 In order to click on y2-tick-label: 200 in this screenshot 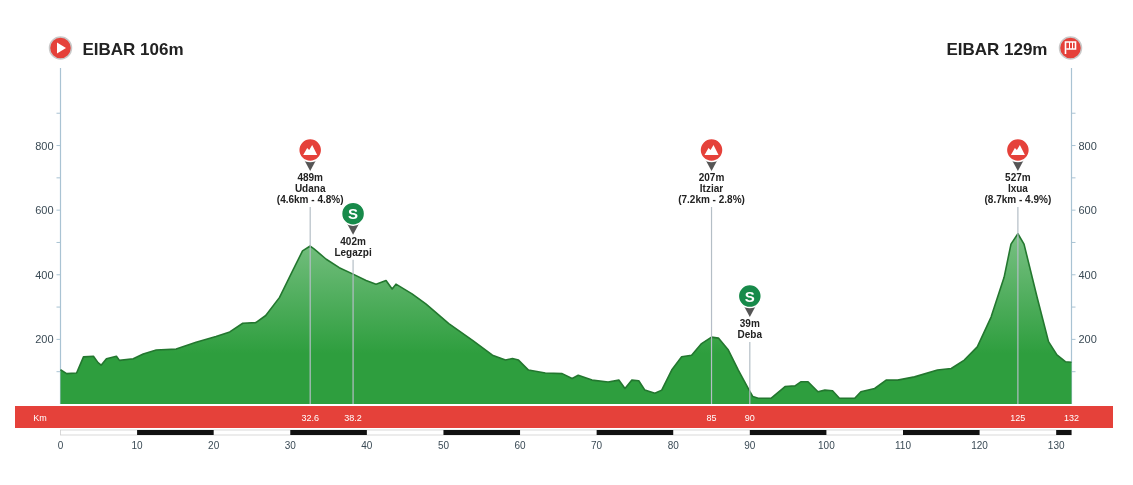, I will do `click(1087, 339)`.